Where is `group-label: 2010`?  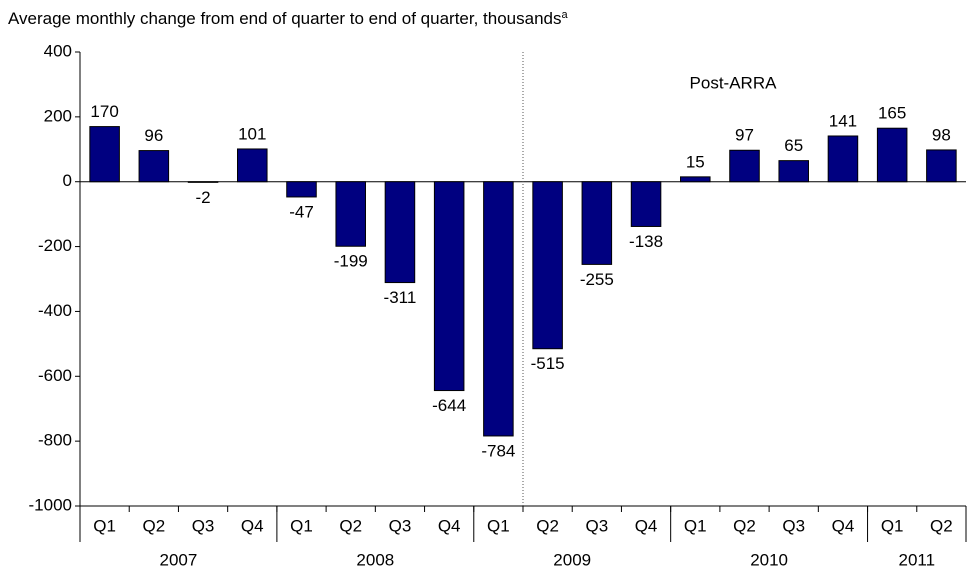 group-label: 2010 is located at coordinates (769, 559).